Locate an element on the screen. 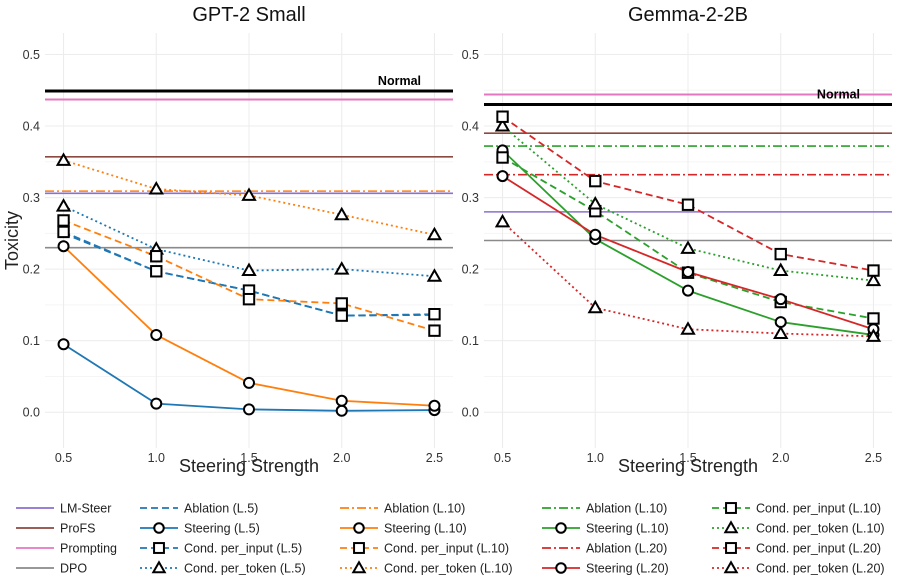  legend-item-lm-steer: LM-Steer is located at coordinates (63, 509).